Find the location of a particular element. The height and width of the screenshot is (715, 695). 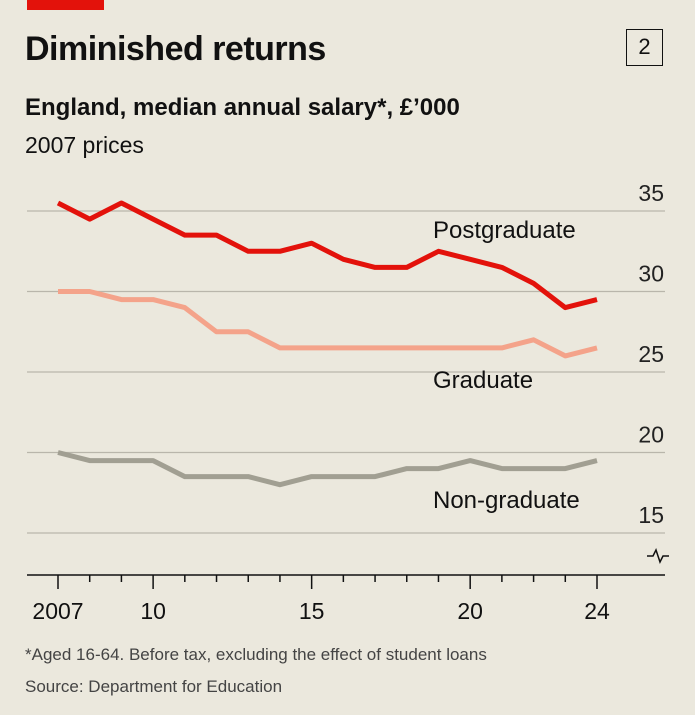

x-tick-label-2015: 15 is located at coordinates (312, 611).